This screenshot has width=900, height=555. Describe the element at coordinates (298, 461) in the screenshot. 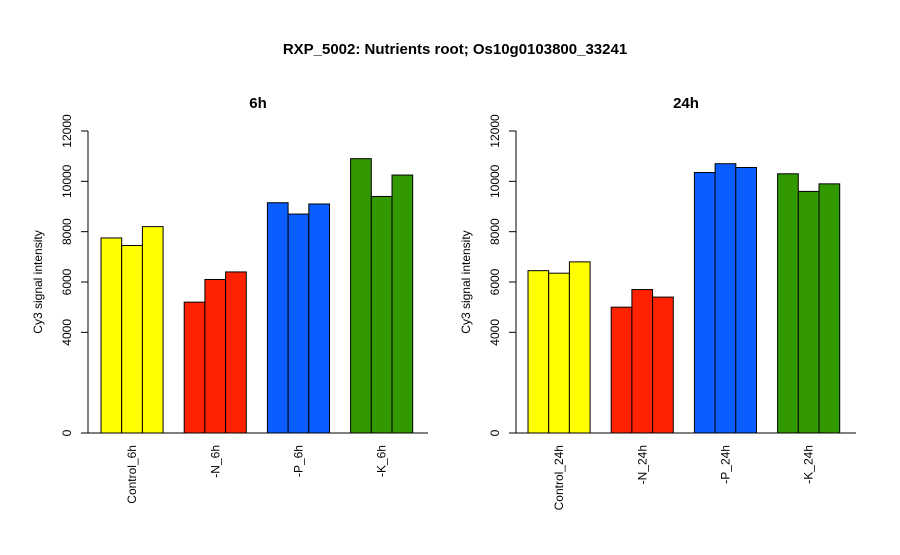

I see `x-category-label: -P_6h` at that location.